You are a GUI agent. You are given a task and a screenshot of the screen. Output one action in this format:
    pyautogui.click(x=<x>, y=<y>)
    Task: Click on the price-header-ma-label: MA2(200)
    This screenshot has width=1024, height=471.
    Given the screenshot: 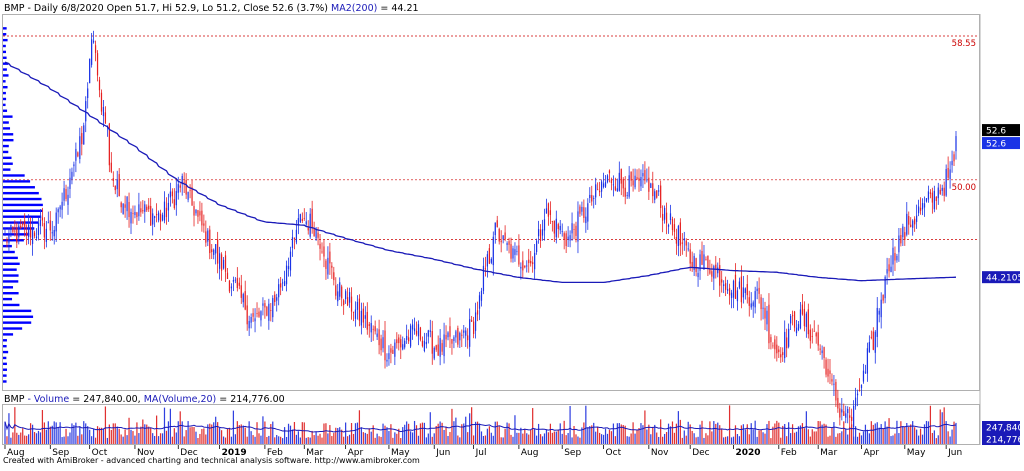 What is the action you would take?
    pyautogui.click(x=354, y=8)
    